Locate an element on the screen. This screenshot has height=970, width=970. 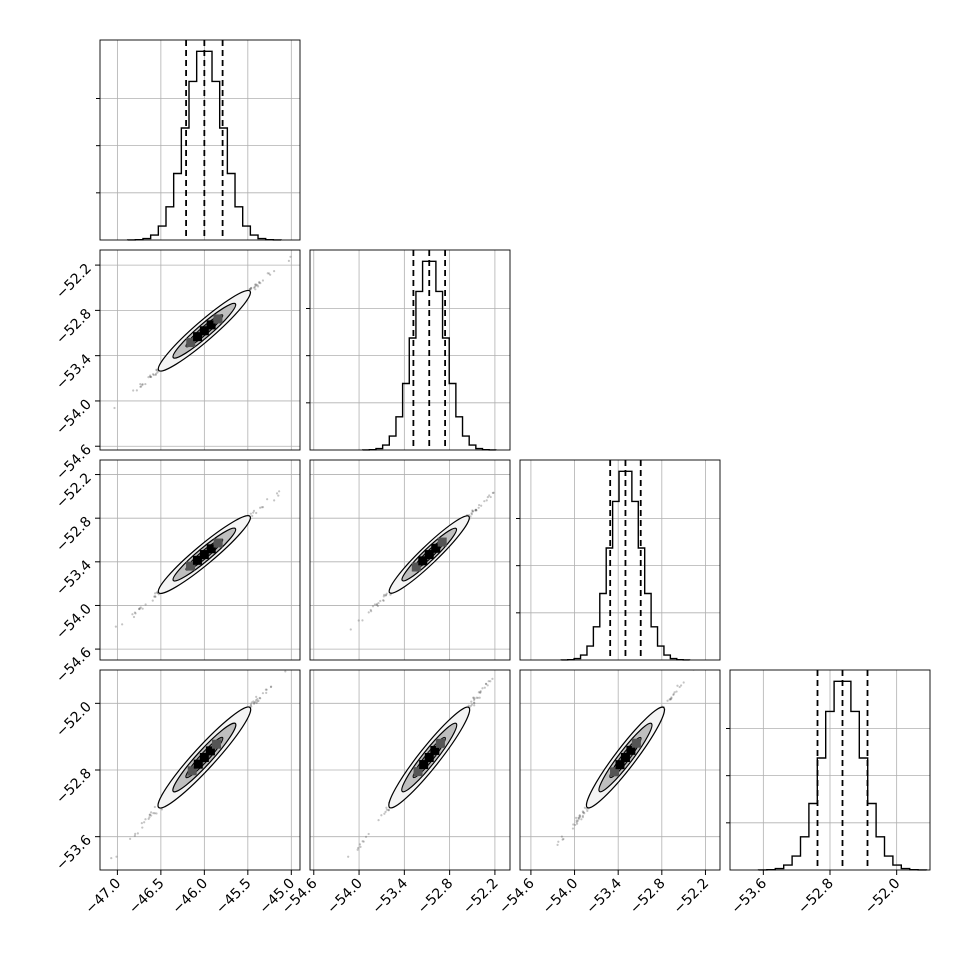
axes-frame is located at coordinates (620, 560).